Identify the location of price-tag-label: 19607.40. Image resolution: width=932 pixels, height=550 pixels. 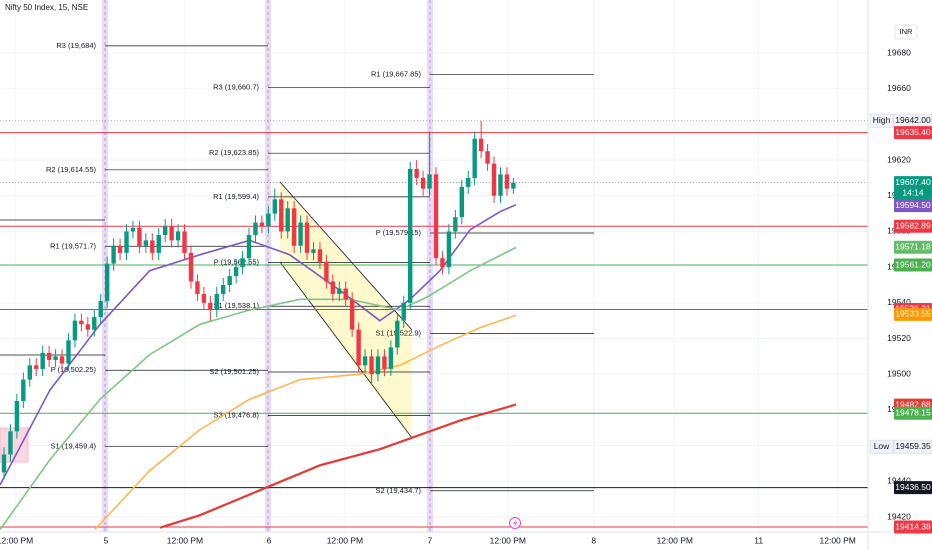
(913, 182).